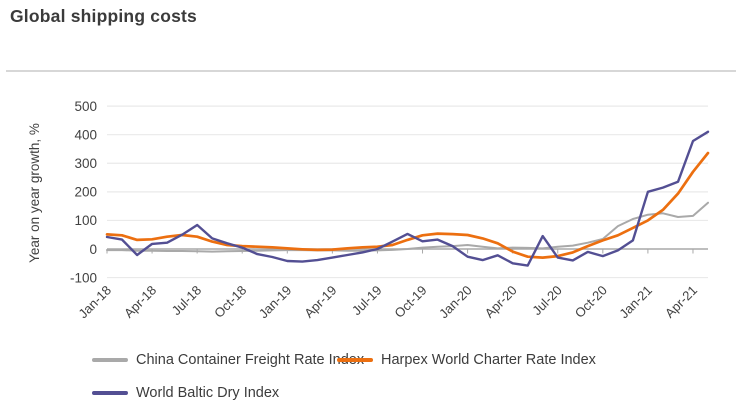 Image resolution: width=736 pixels, height=415 pixels. I want to click on legend-item-baltic-dry: World Baltic Dry Index, so click(185, 393).